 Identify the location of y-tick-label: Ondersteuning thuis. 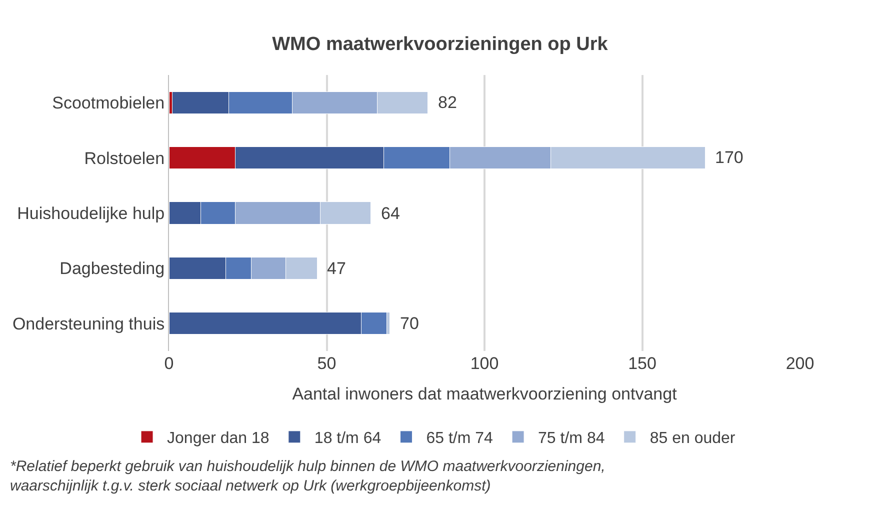
(88, 324).